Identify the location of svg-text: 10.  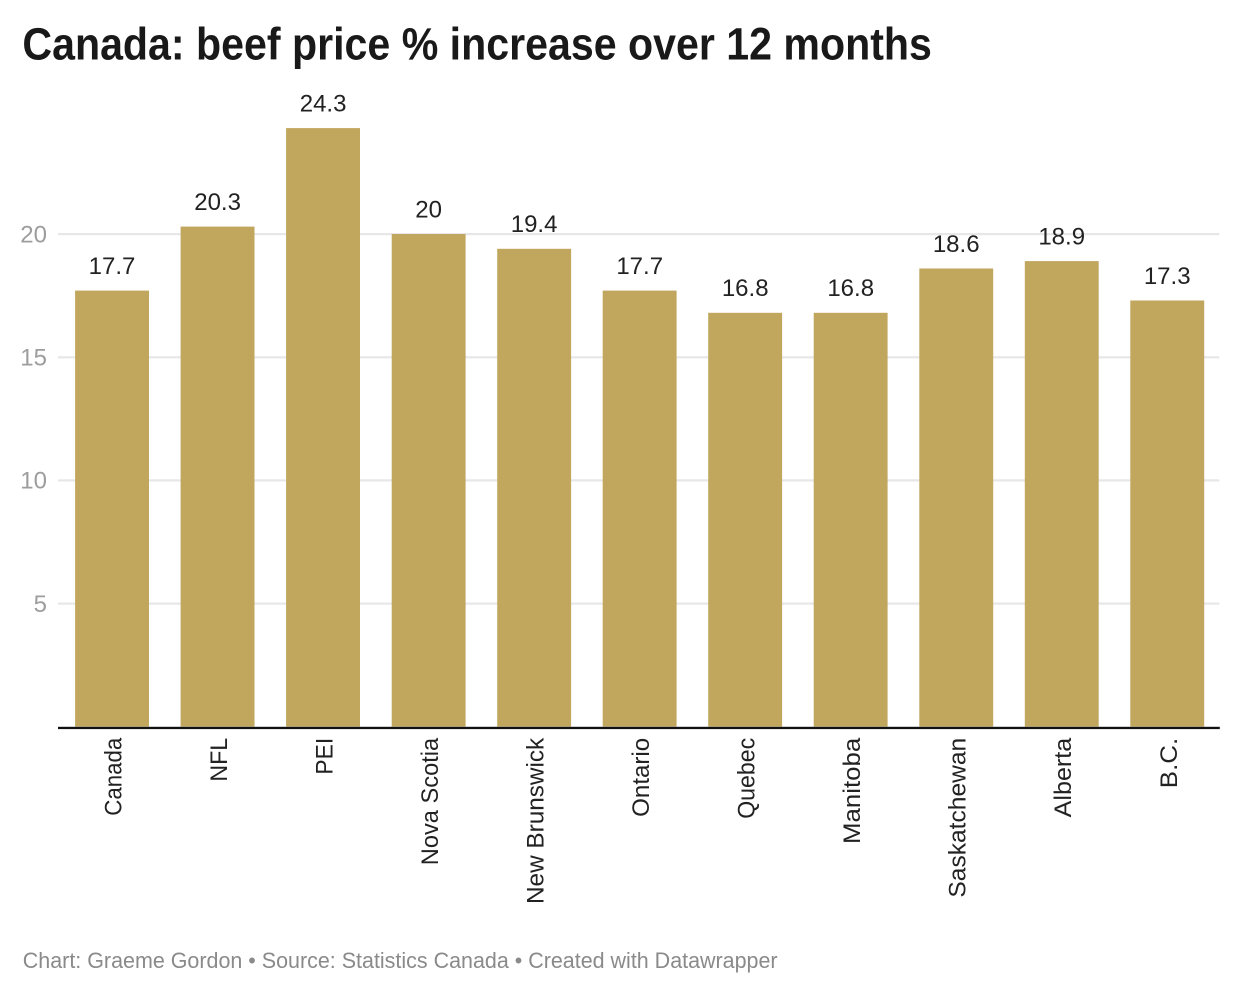
(33, 481).